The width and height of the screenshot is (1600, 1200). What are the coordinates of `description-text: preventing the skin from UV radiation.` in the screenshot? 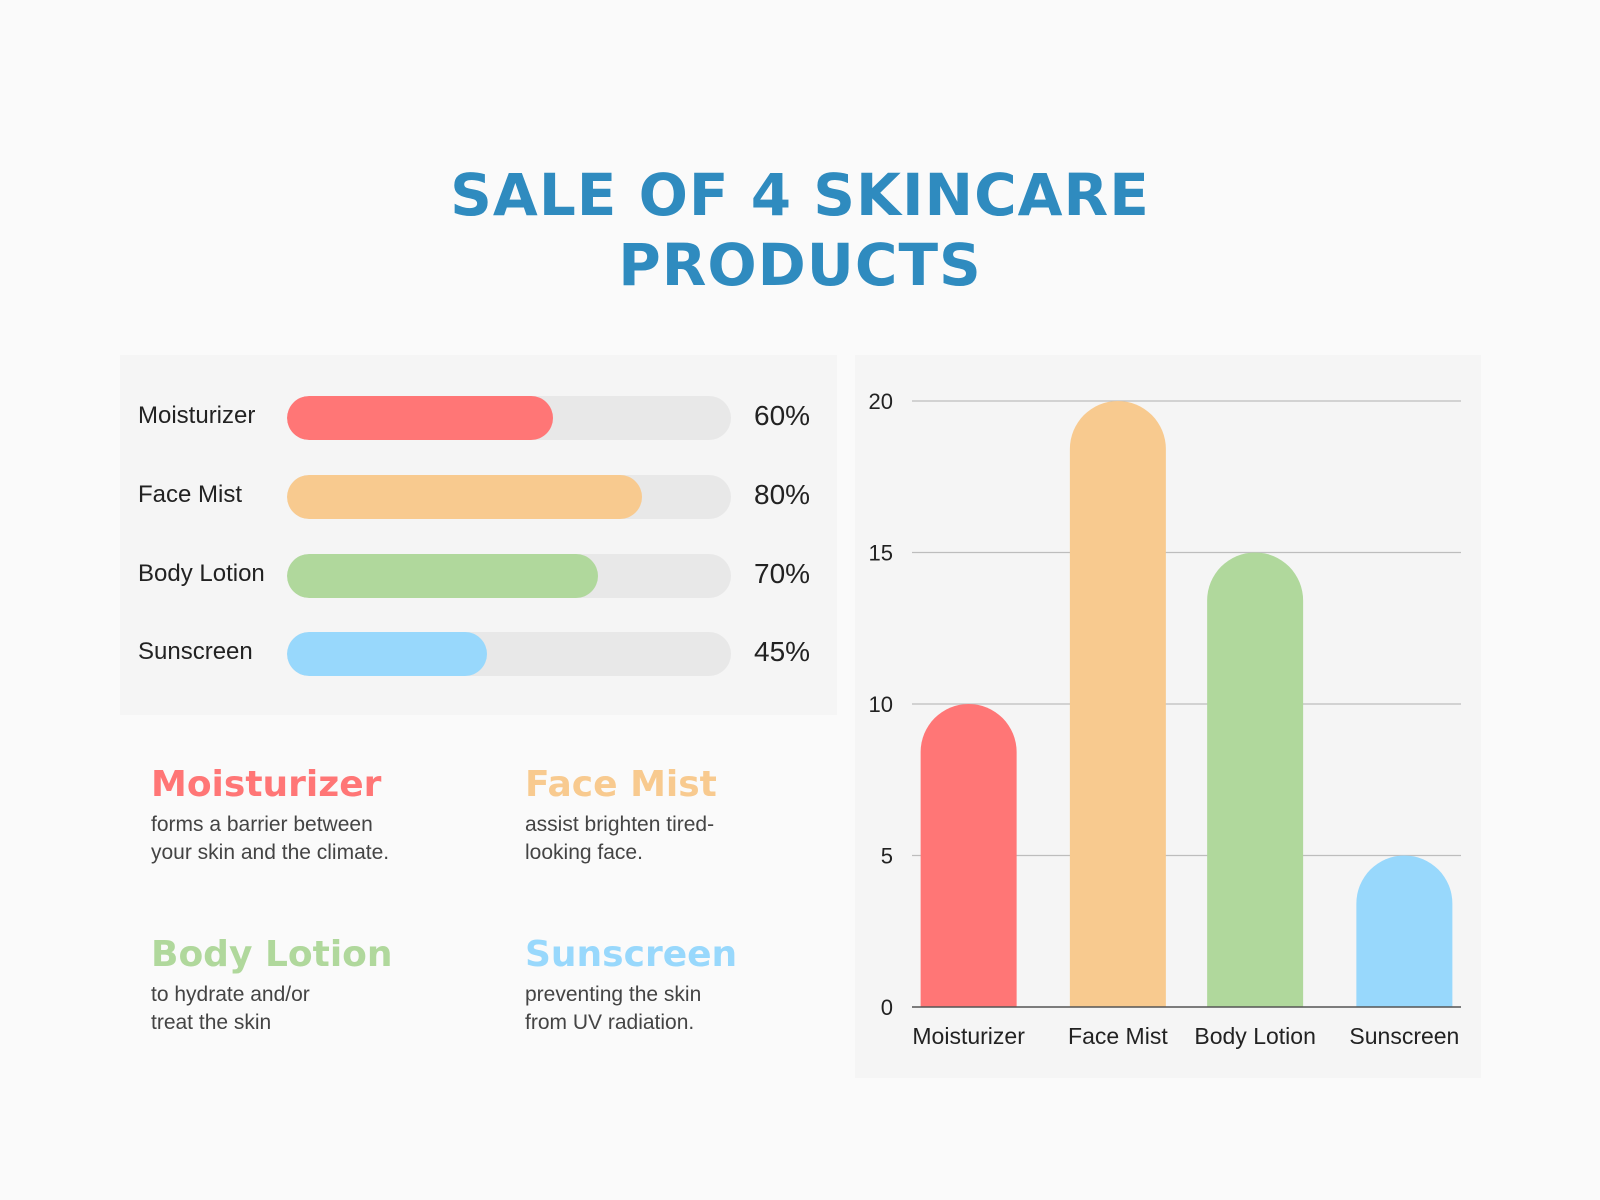 It's located at (613, 1008).